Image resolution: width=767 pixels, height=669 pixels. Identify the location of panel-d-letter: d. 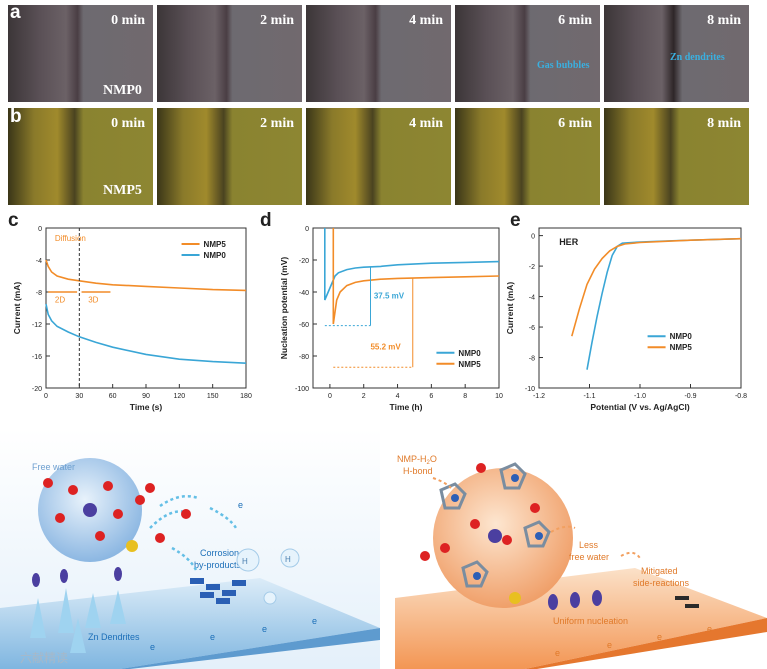
(266, 220).